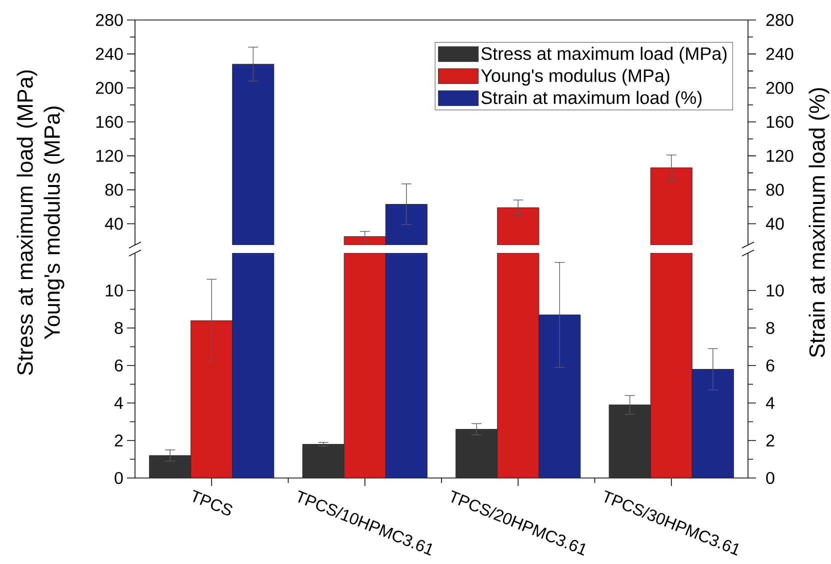 This screenshot has width=831, height=564. What do you see at coordinates (109, 20) in the screenshot?
I see `y-tick-label: 280` at bounding box center [109, 20].